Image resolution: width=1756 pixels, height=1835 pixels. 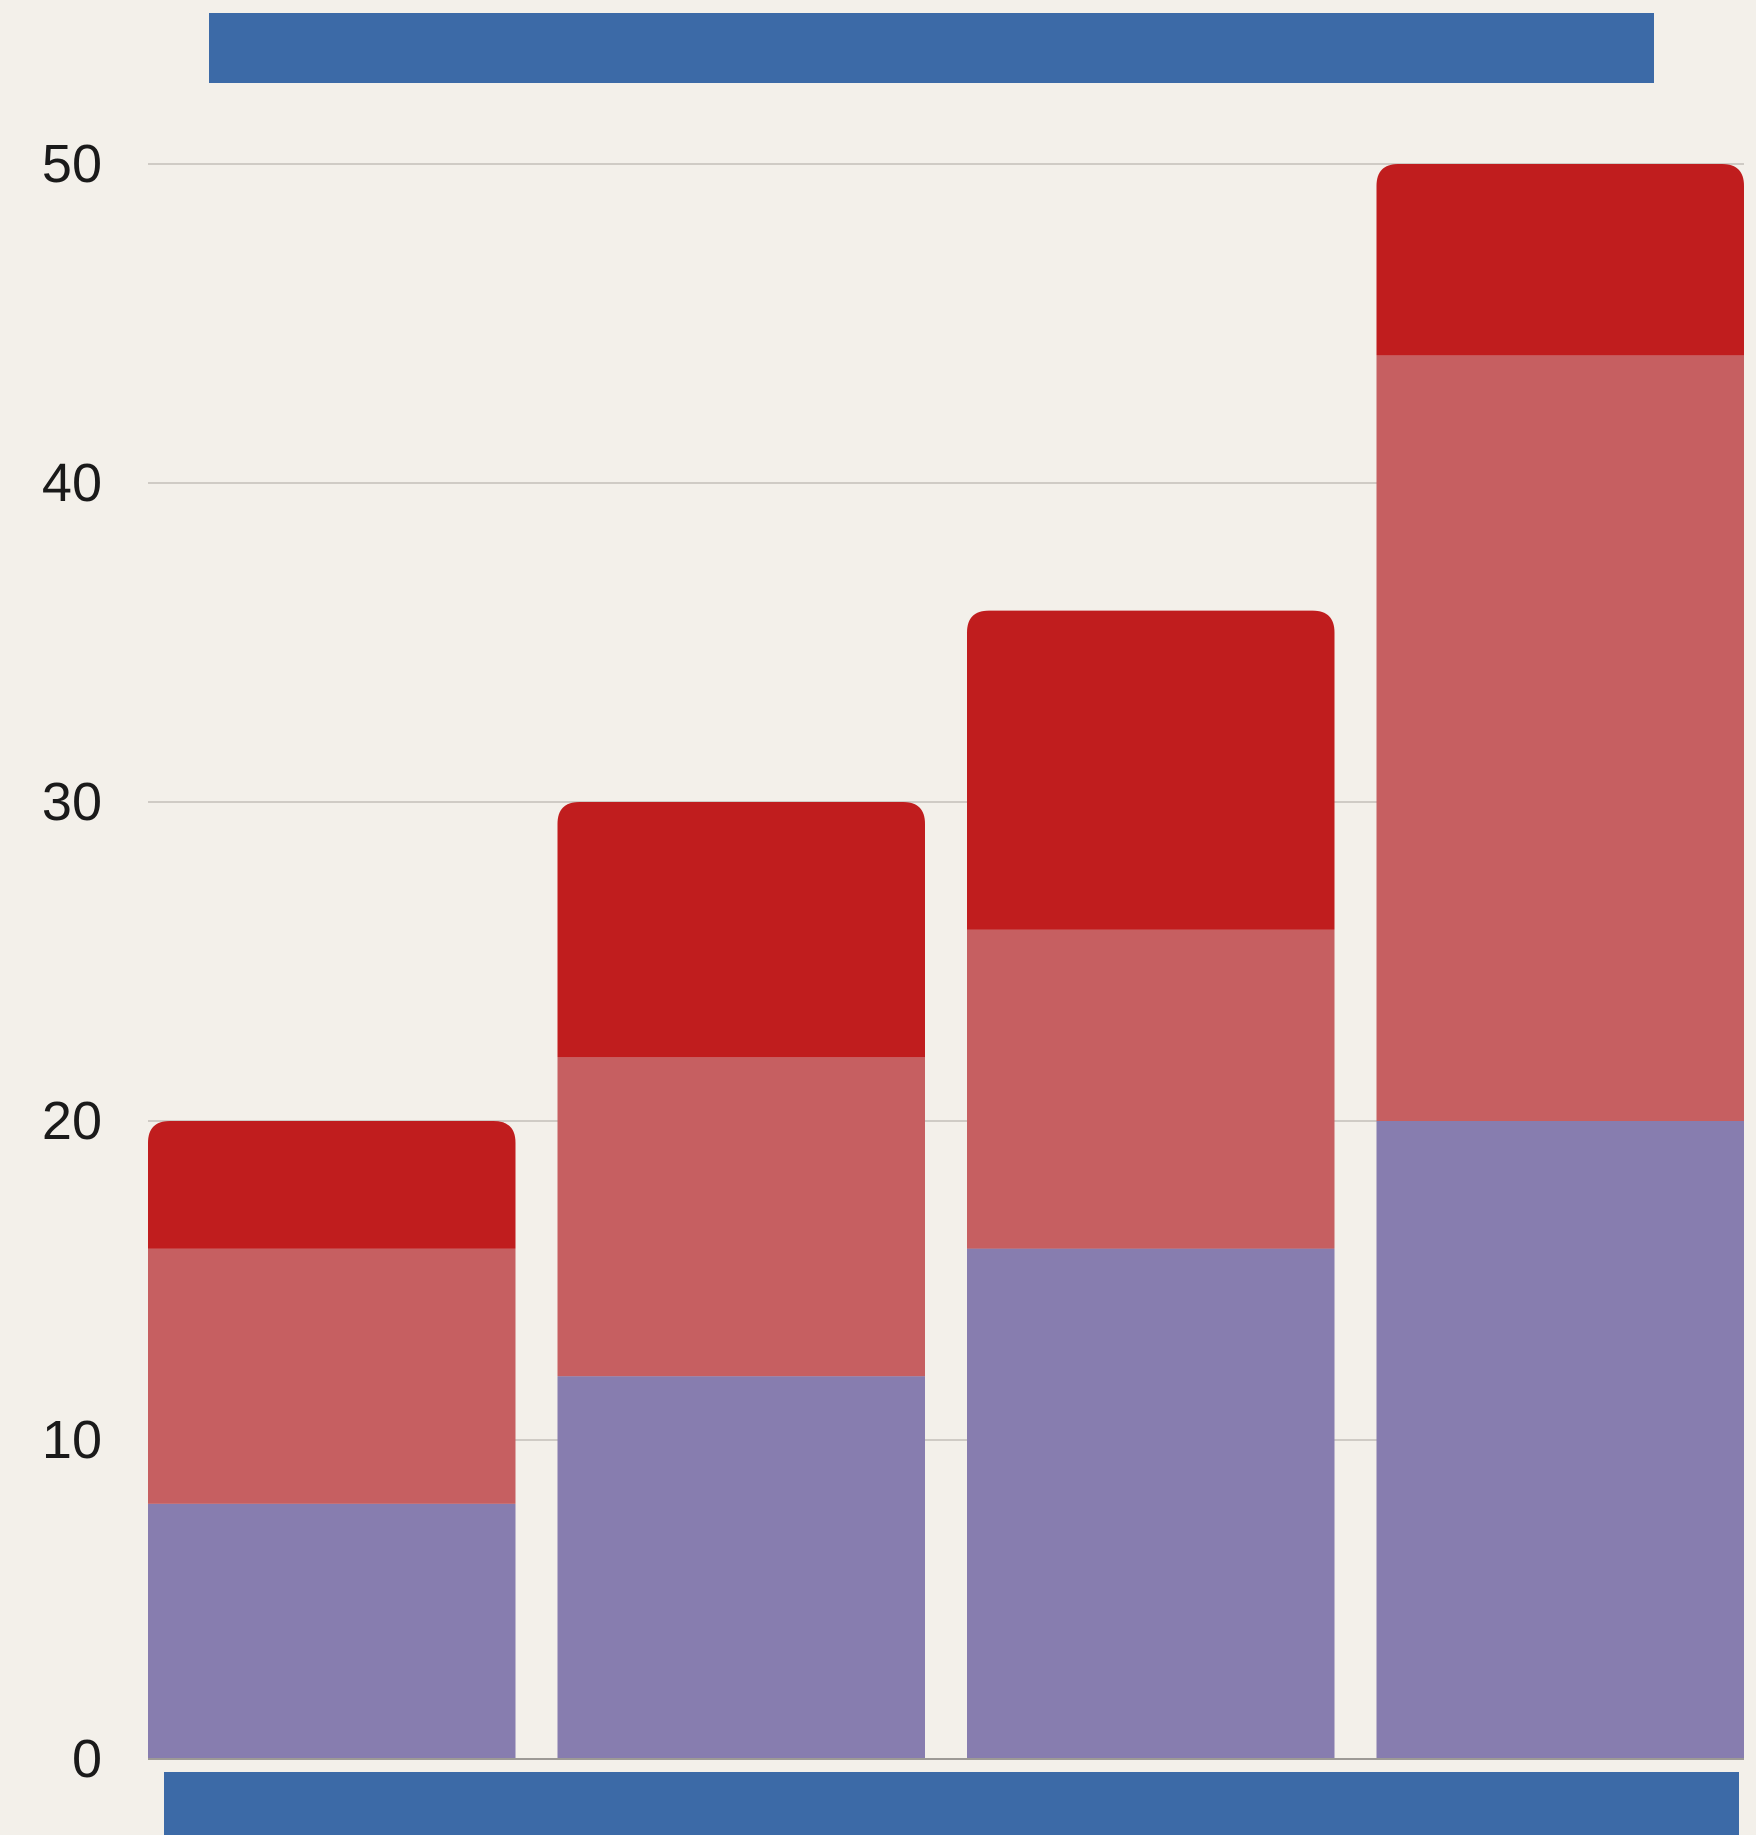 I want to click on y-tick-label: 30, so click(x=72, y=802).